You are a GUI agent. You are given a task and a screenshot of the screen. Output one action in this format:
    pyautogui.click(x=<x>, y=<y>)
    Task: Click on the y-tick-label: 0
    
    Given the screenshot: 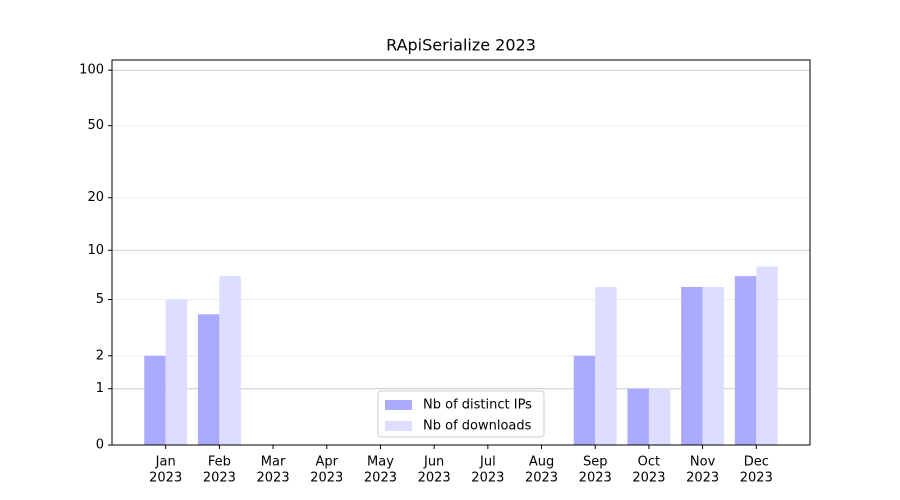 What is the action you would take?
    pyautogui.click(x=100, y=445)
    